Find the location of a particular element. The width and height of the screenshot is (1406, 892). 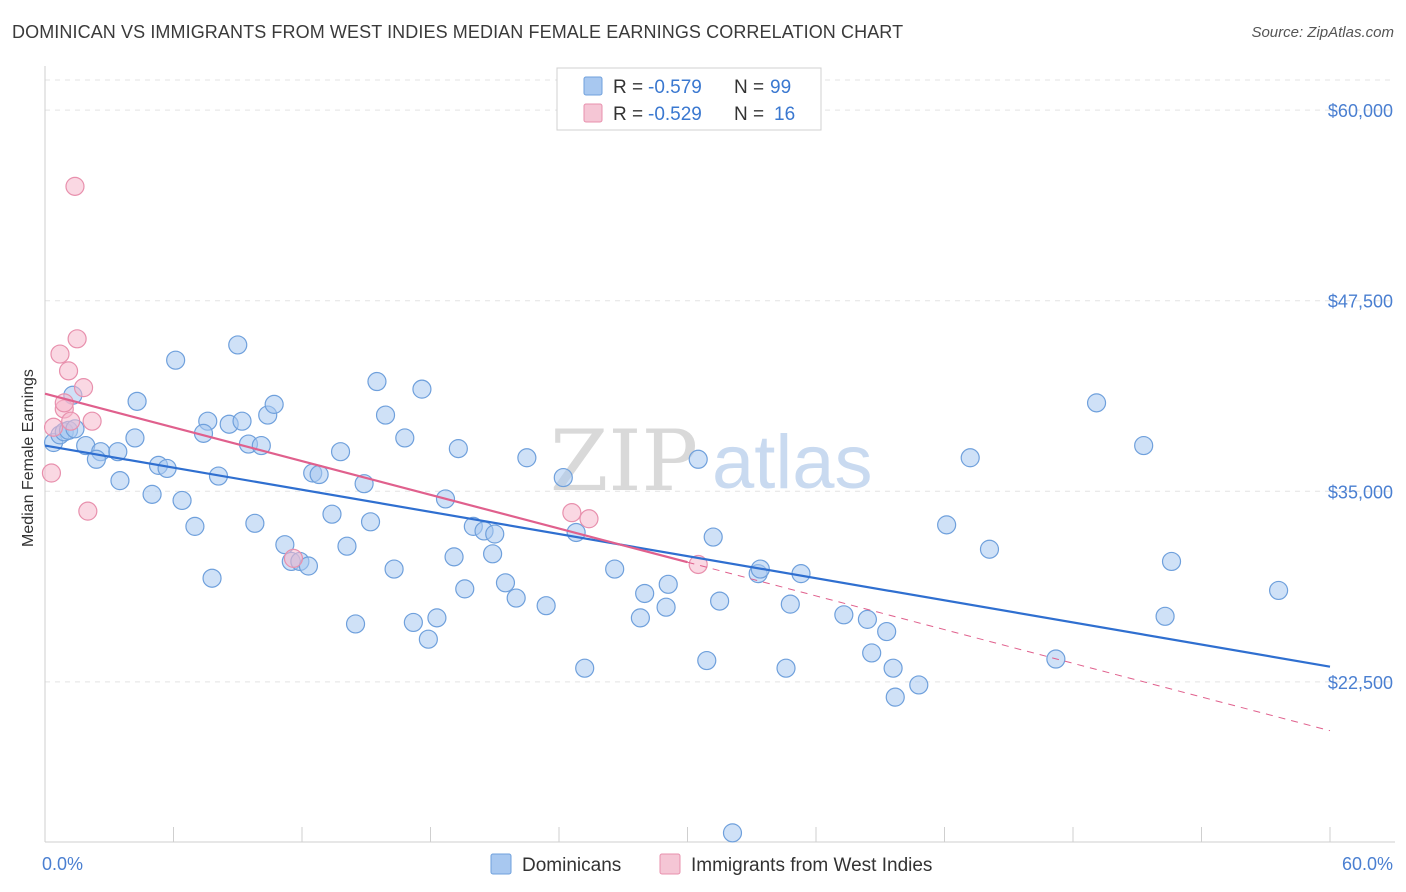

x-tick-label-max: 60.0% is located at coordinates (1367, 864).